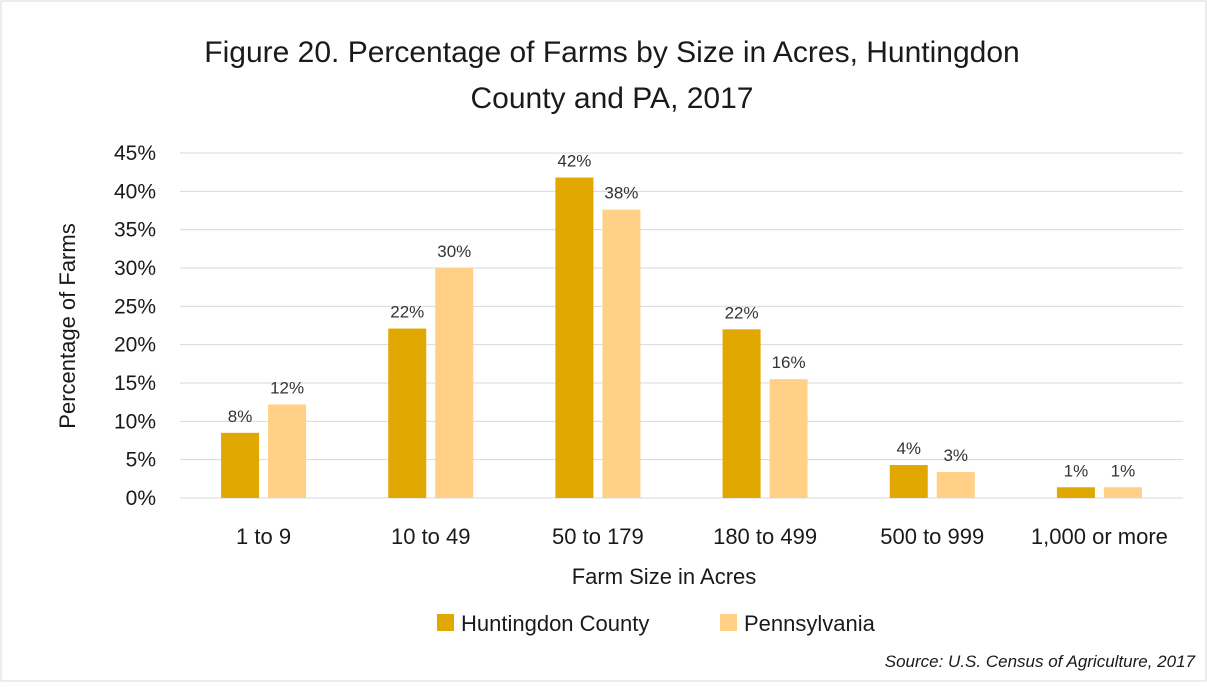  What do you see at coordinates (598, 536) in the screenshot?
I see `x-tick-label: 50 to 179` at bounding box center [598, 536].